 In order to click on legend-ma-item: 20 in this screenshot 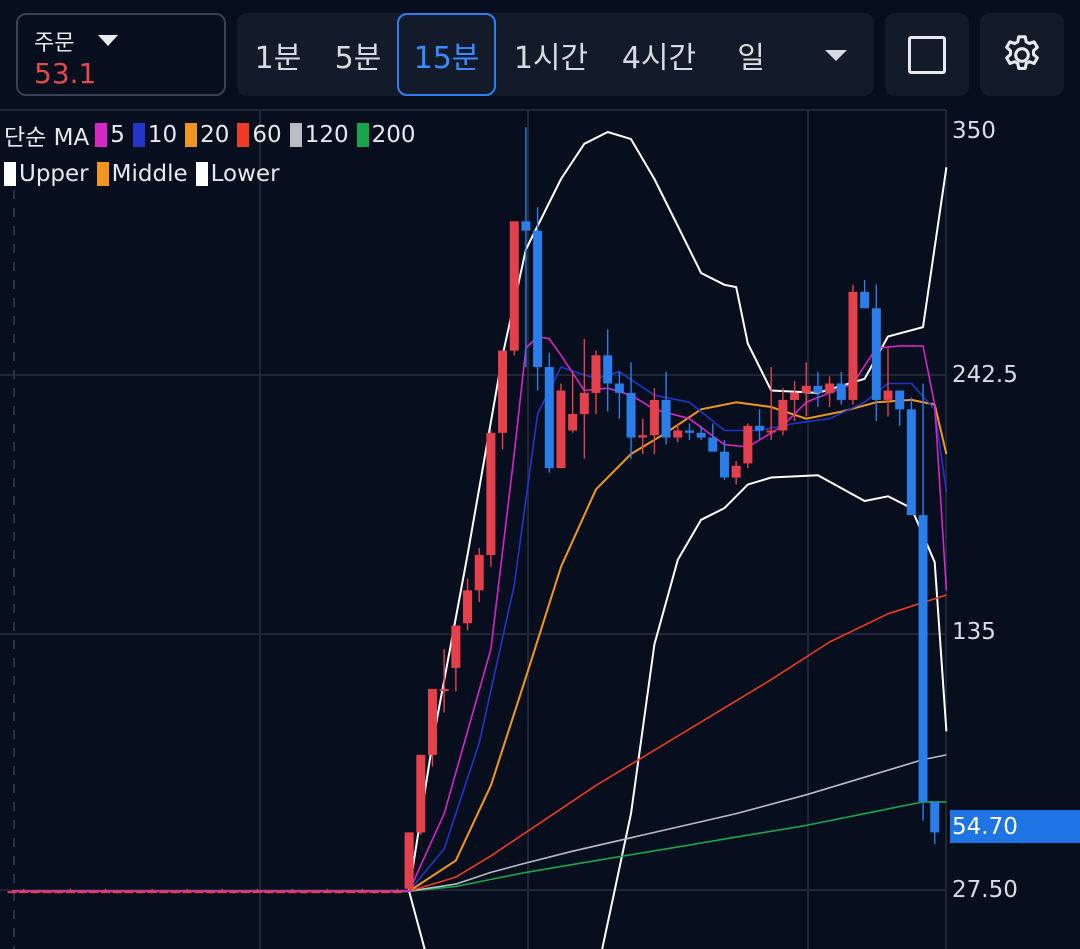, I will do `click(215, 135)`.